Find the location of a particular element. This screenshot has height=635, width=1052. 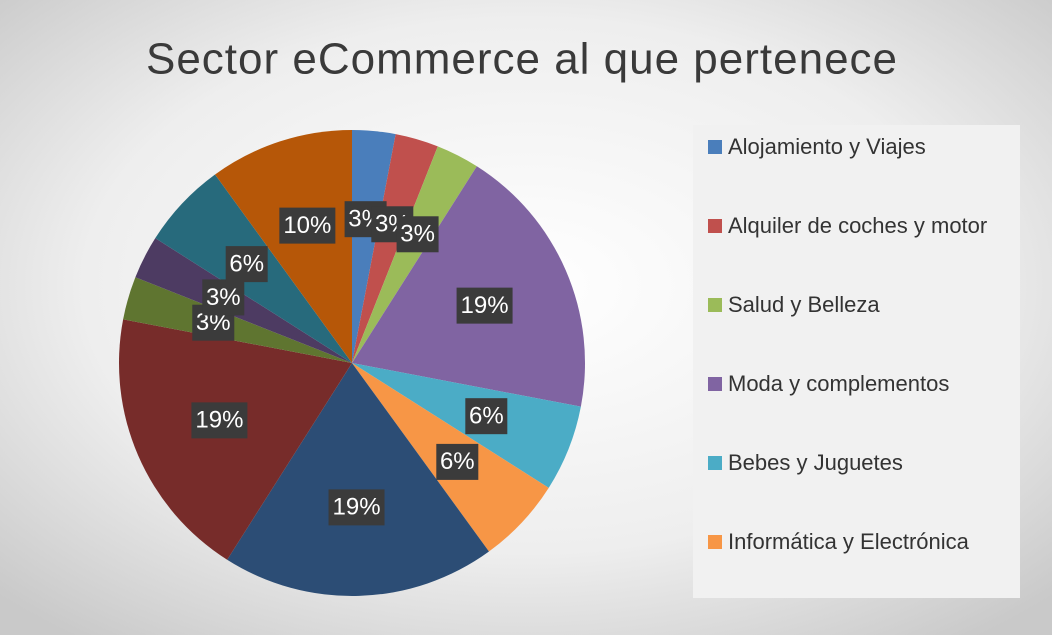

legend-label: Alojamiento y Viajes is located at coordinates (827, 146).